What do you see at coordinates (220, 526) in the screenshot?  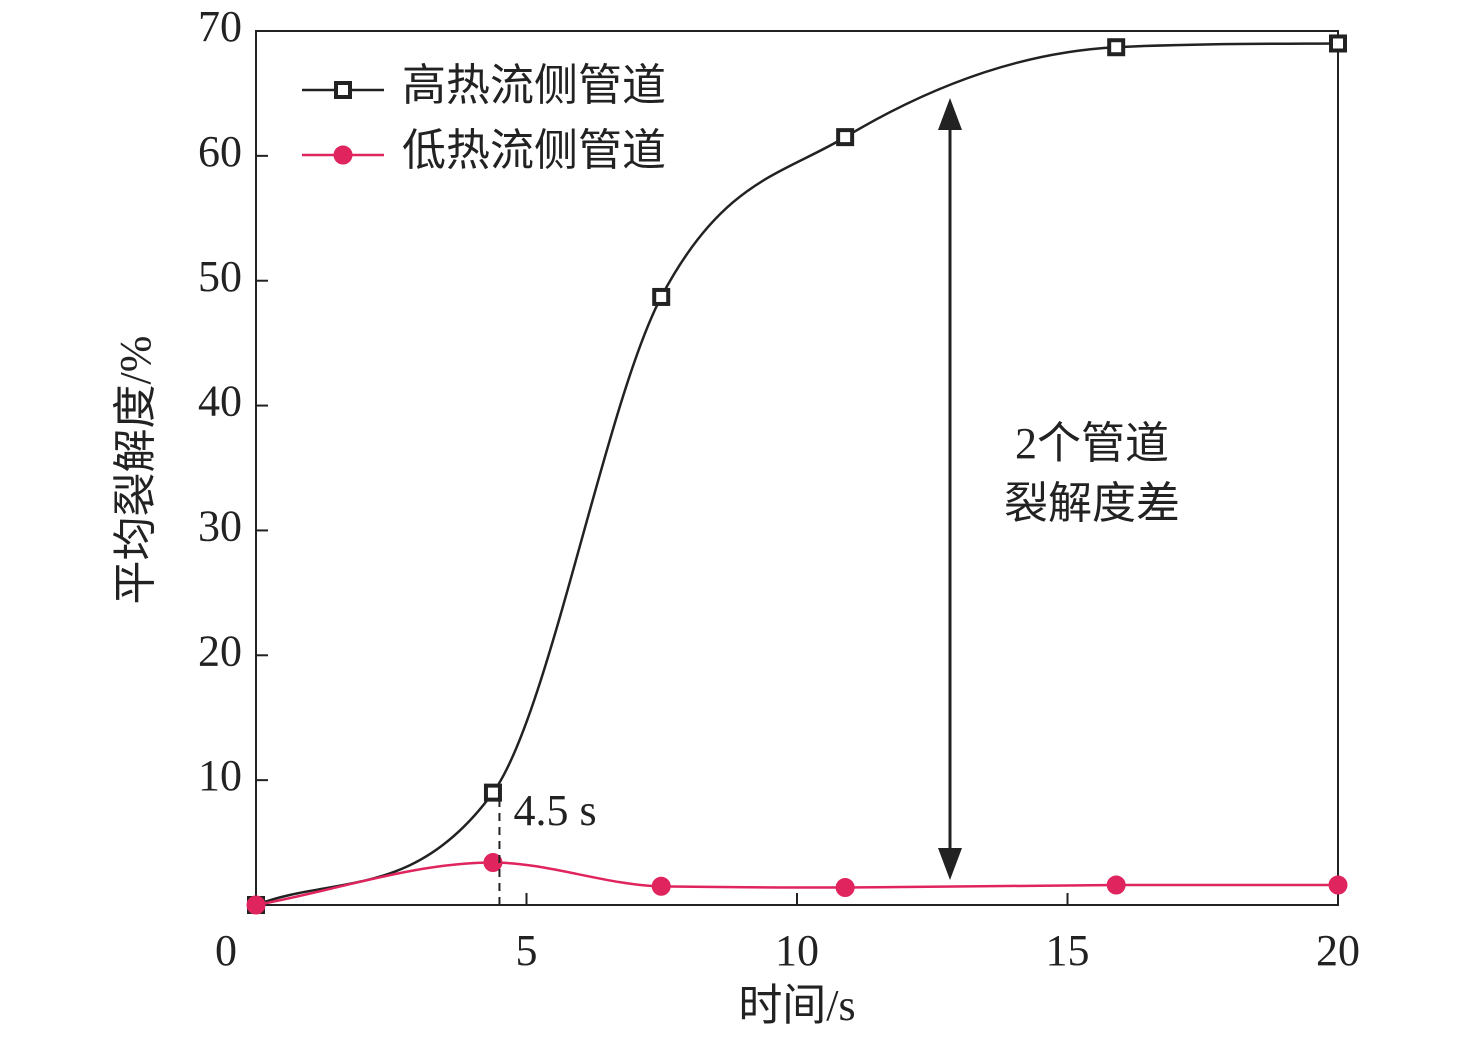 I see `y-tick-label: 30` at bounding box center [220, 526].